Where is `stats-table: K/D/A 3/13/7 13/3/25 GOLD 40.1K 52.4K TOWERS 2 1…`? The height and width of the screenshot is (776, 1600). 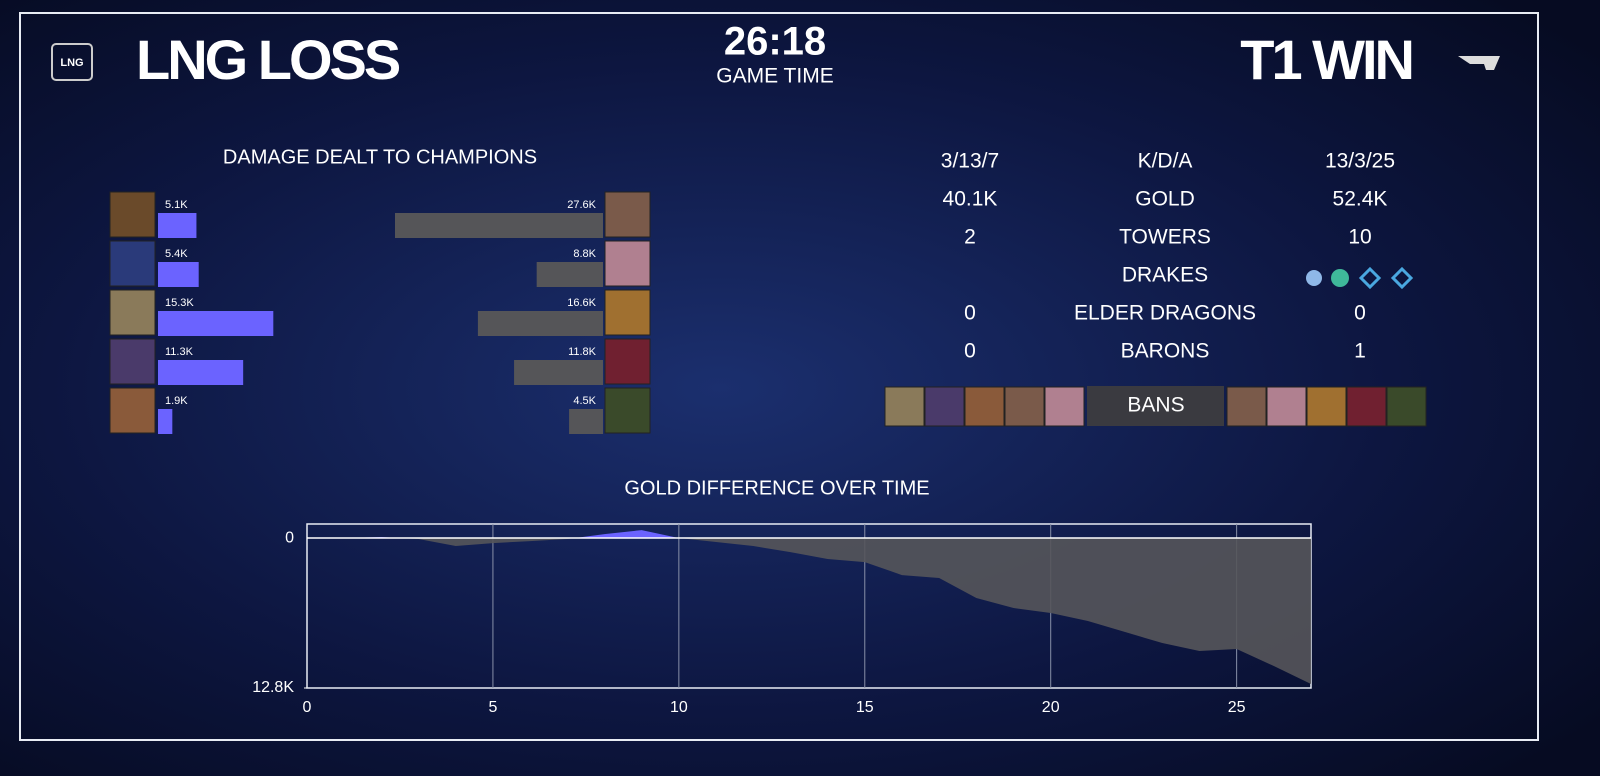
stats-table: K/D/A 3/13/7 13/3/25 GOLD 40.1K 52.4K TOWERS 2 1… is located at coordinates (1168, 256).